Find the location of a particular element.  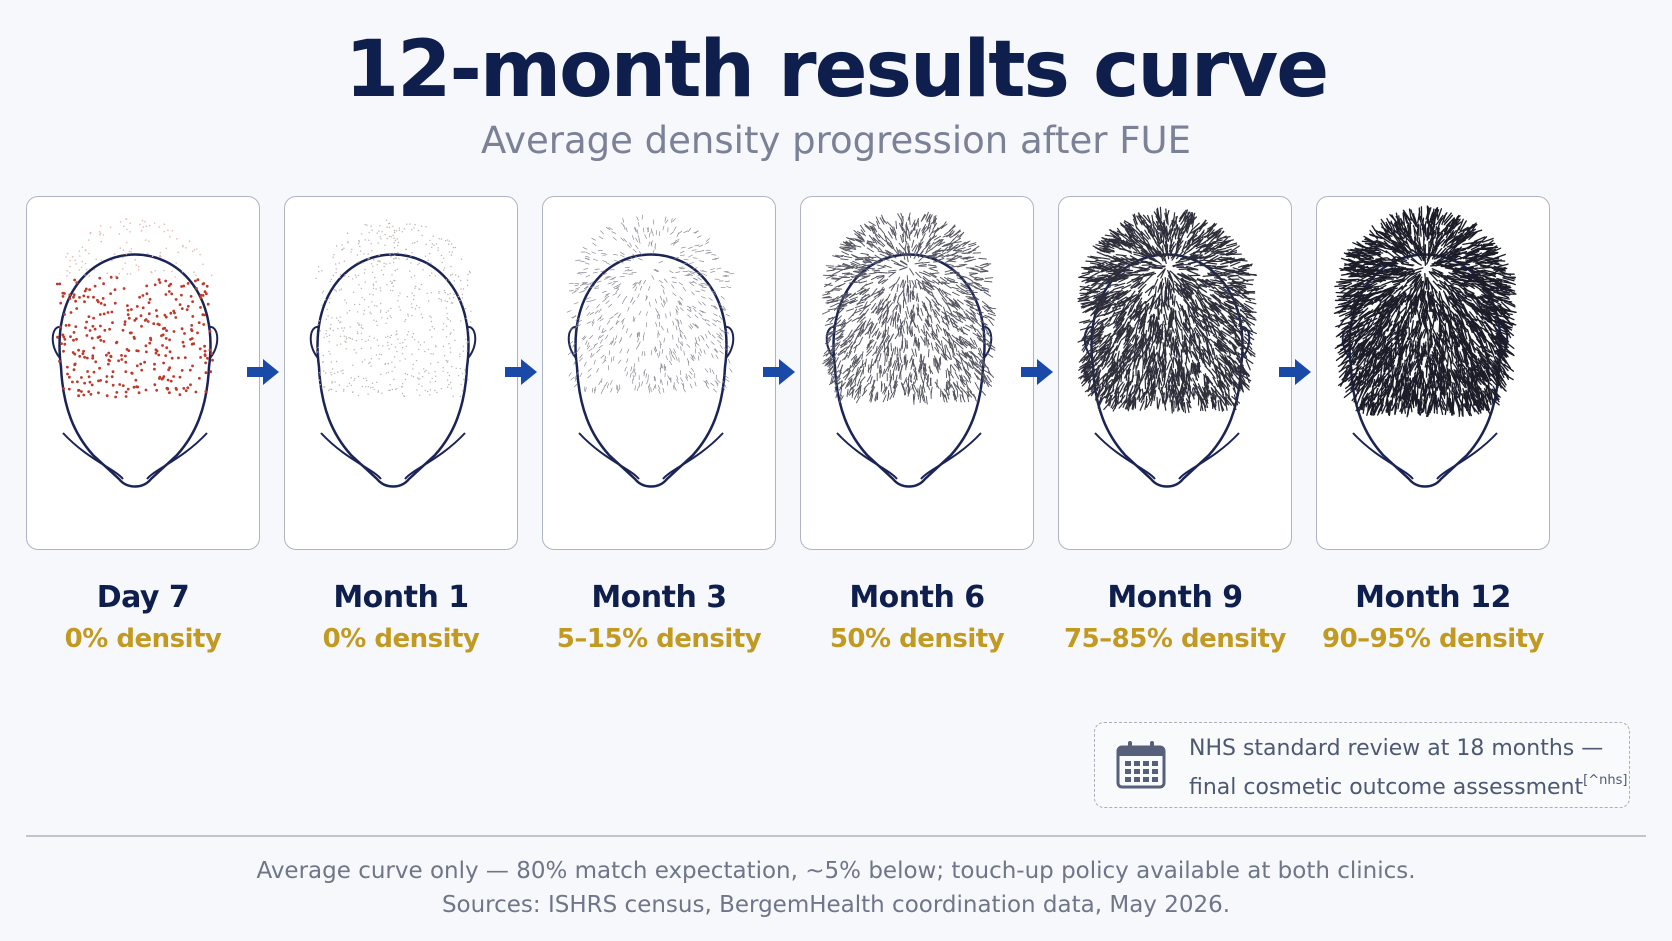

stage-month9: Month 9 75–85% density is located at coordinates (1175, 426).